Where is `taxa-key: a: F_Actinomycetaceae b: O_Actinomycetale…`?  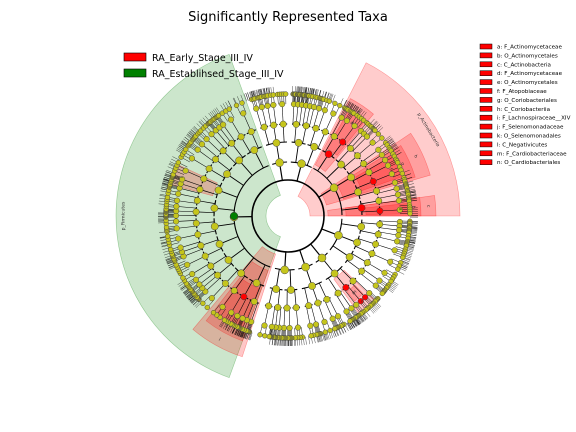
taxa-key: a: F_Actinomycetaceae b: O_Actinomycetale… is located at coordinates (525, 104).